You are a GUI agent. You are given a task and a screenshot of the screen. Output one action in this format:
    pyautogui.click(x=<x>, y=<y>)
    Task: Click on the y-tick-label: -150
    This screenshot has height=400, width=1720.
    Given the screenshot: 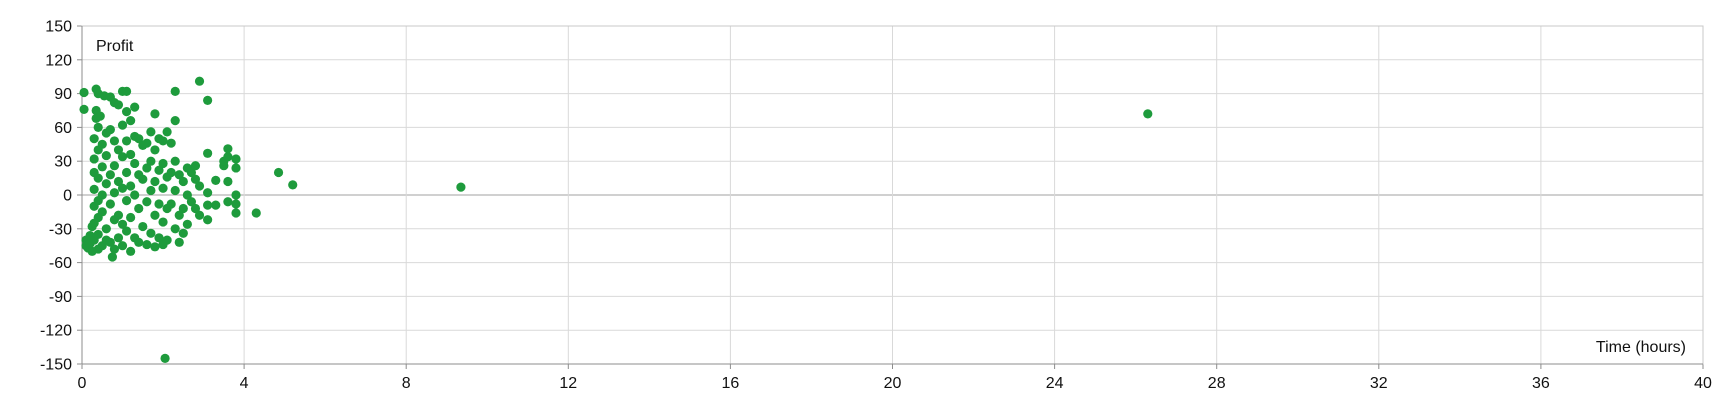 What is the action you would take?
    pyautogui.click(x=56, y=365)
    